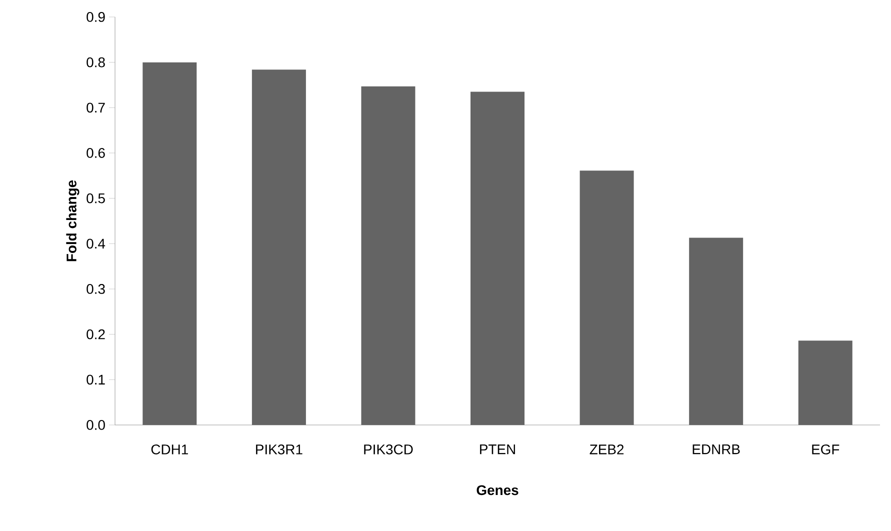  I want to click on y-tick-label: 0.3, so click(95, 289).